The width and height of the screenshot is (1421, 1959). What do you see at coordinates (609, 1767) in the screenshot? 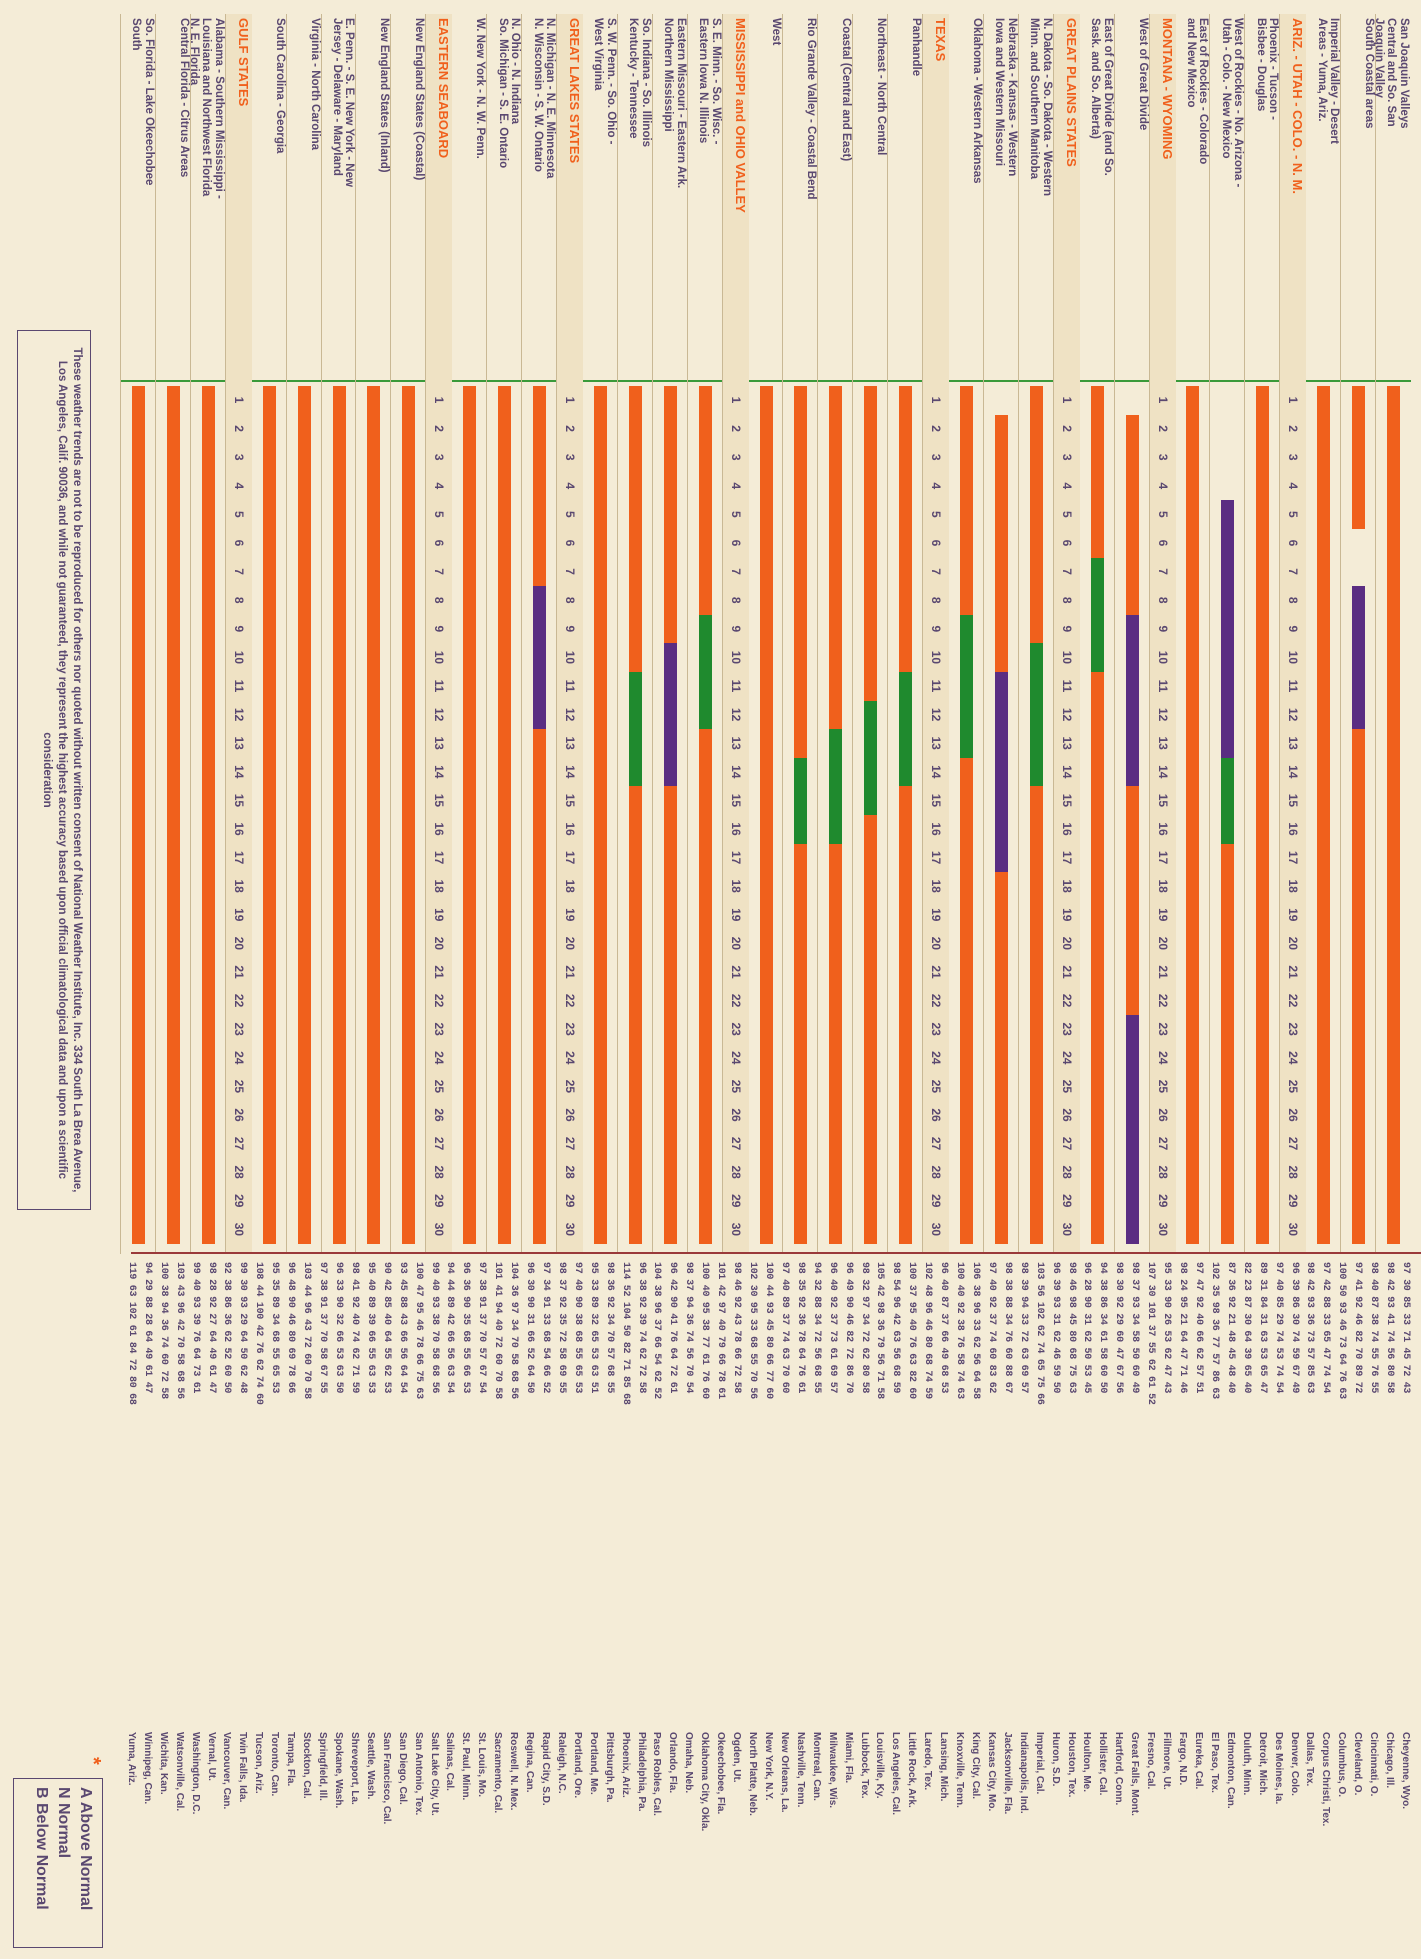
I see `station-name: Pittsburgh, Pa.` at bounding box center [609, 1767].